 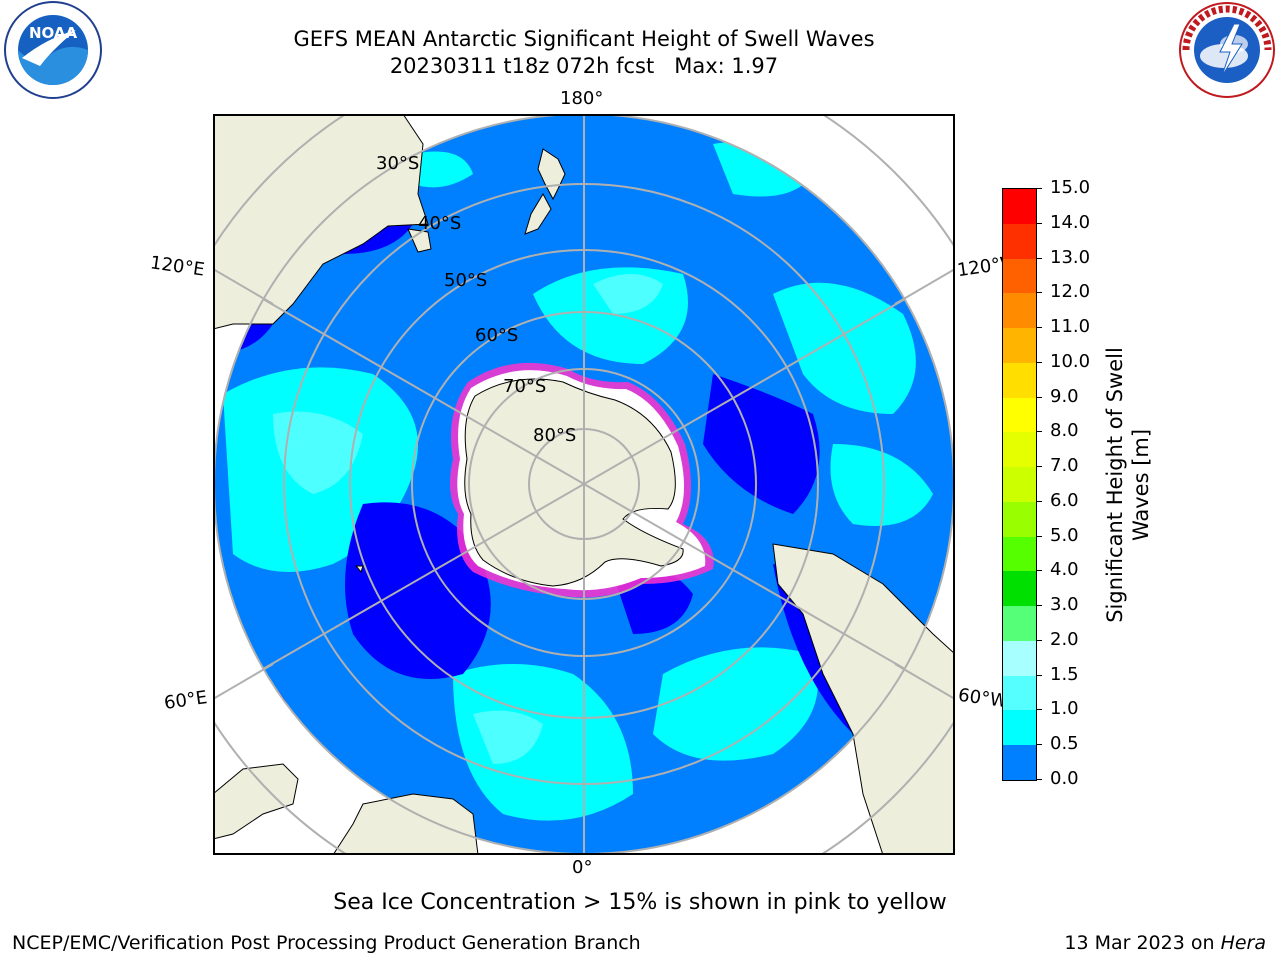 What do you see at coordinates (1064, 431) in the screenshot?
I see `colorbar-tick-label: 8.0` at bounding box center [1064, 431].